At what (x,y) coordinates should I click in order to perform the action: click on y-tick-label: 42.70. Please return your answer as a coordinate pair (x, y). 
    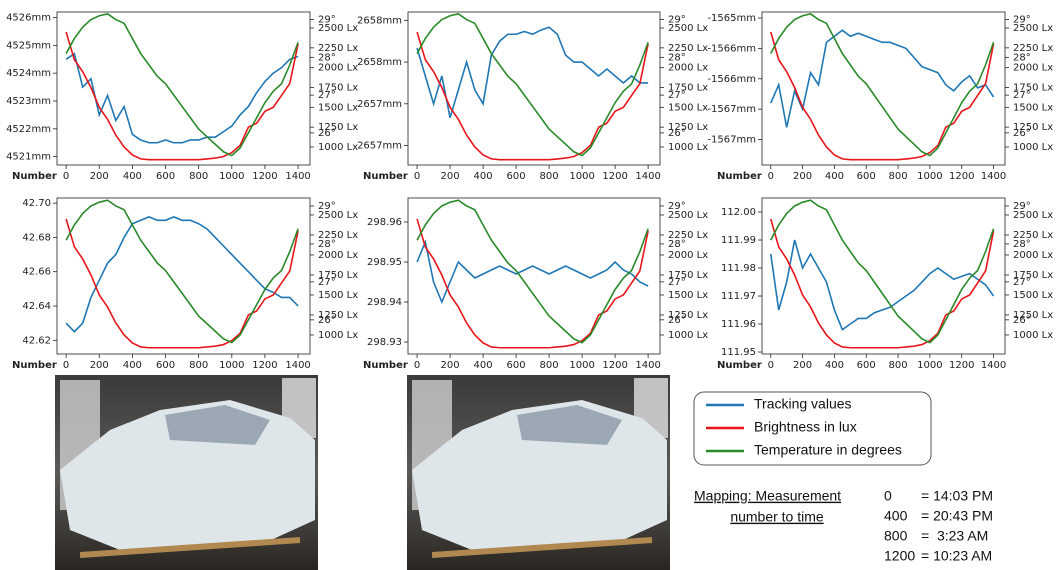
    Looking at the image, I should click on (36, 203).